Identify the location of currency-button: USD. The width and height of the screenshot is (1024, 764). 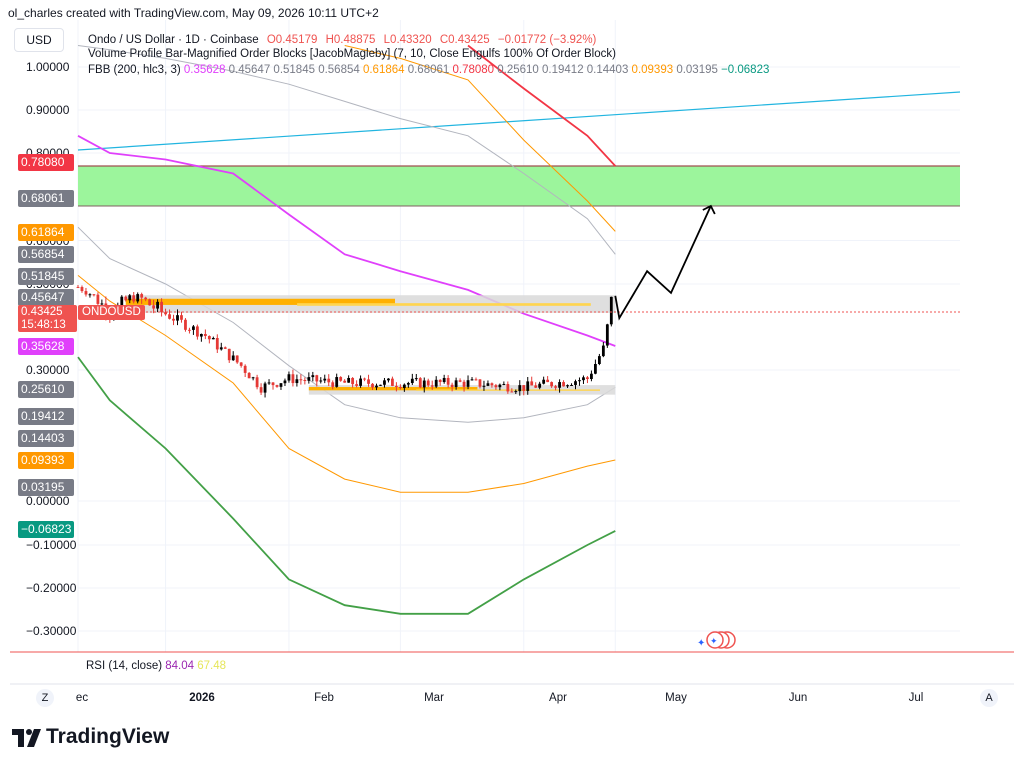
(39, 40).